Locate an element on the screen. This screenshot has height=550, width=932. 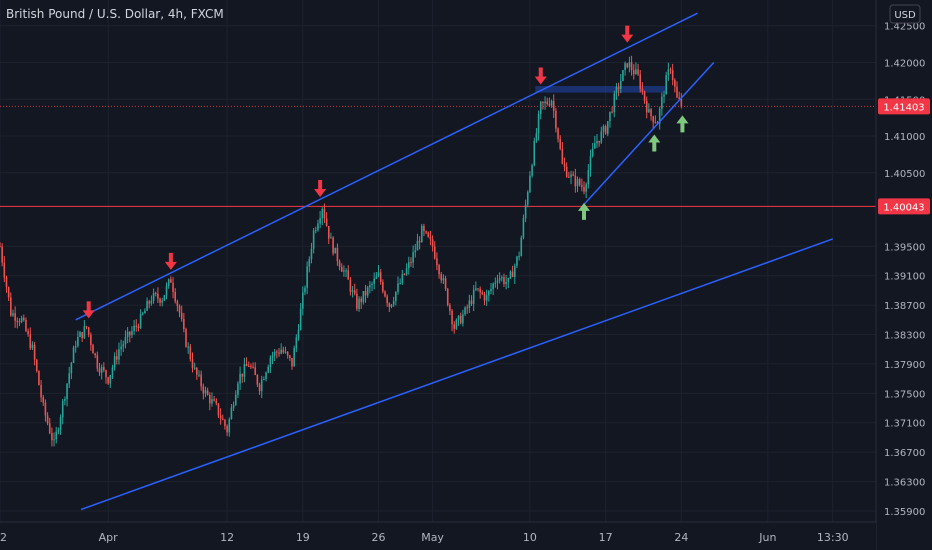
time-tick-label: 24 is located at coordinates (681, 537).